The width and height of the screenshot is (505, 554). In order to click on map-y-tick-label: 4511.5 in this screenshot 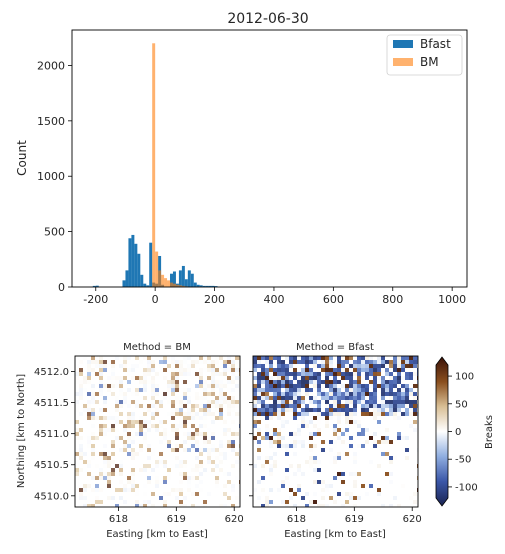, I will do `click(51, 403)`.